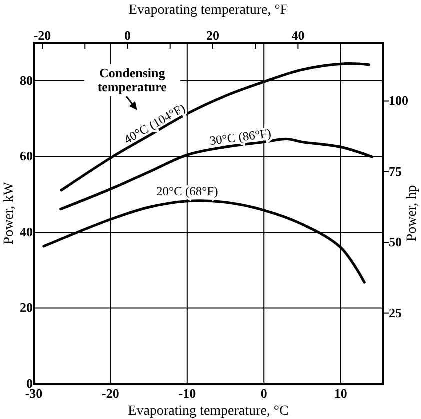 This screenshot has height=419, width=421. What do you see at coordinates (412, 213) in the screenshot?
I see `y2-axis-title: Power, hp` at bounding box center [412, 213].